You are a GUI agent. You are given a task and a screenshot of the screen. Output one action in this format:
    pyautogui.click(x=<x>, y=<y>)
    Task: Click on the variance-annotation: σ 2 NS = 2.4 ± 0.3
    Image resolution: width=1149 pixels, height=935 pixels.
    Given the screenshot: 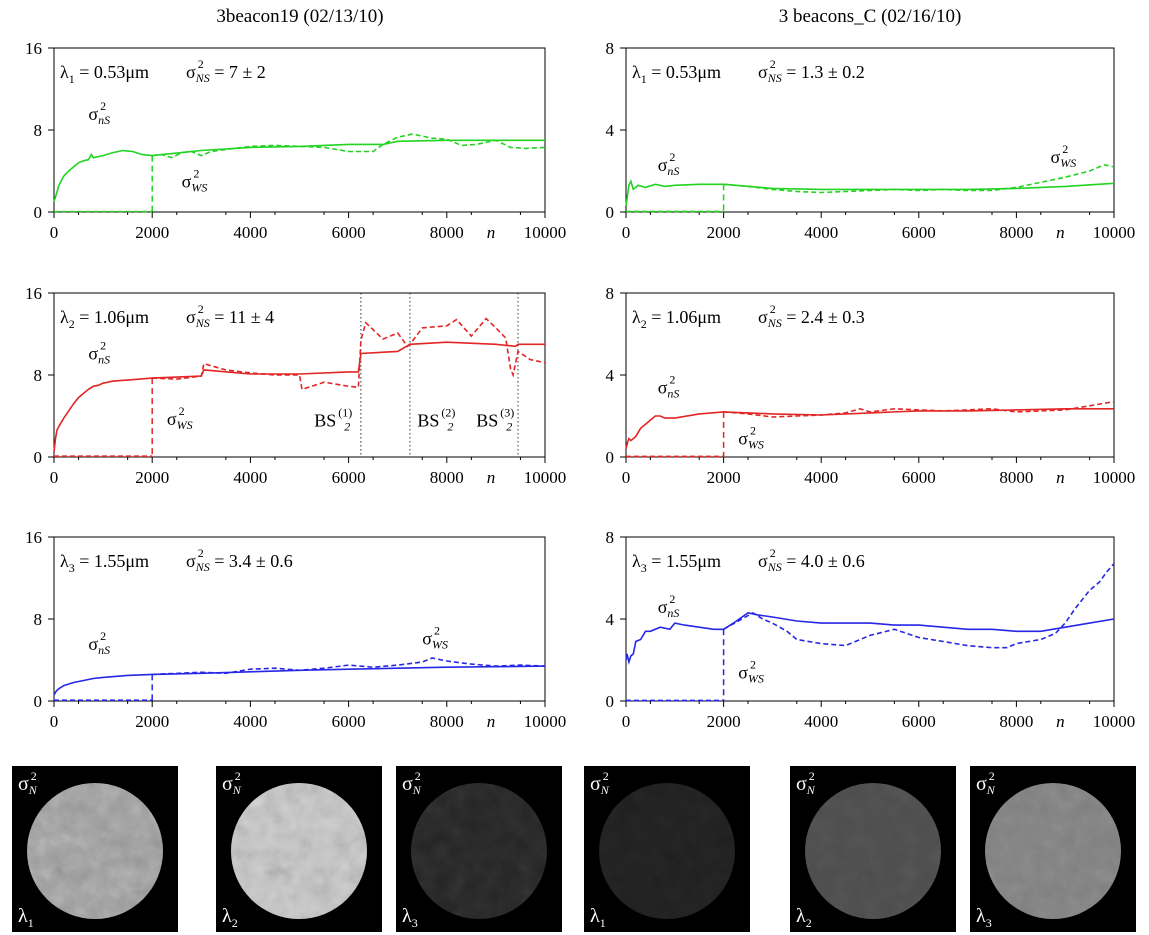 What is the action you would take?
    pyautogui.click(x=811, y=316)
    